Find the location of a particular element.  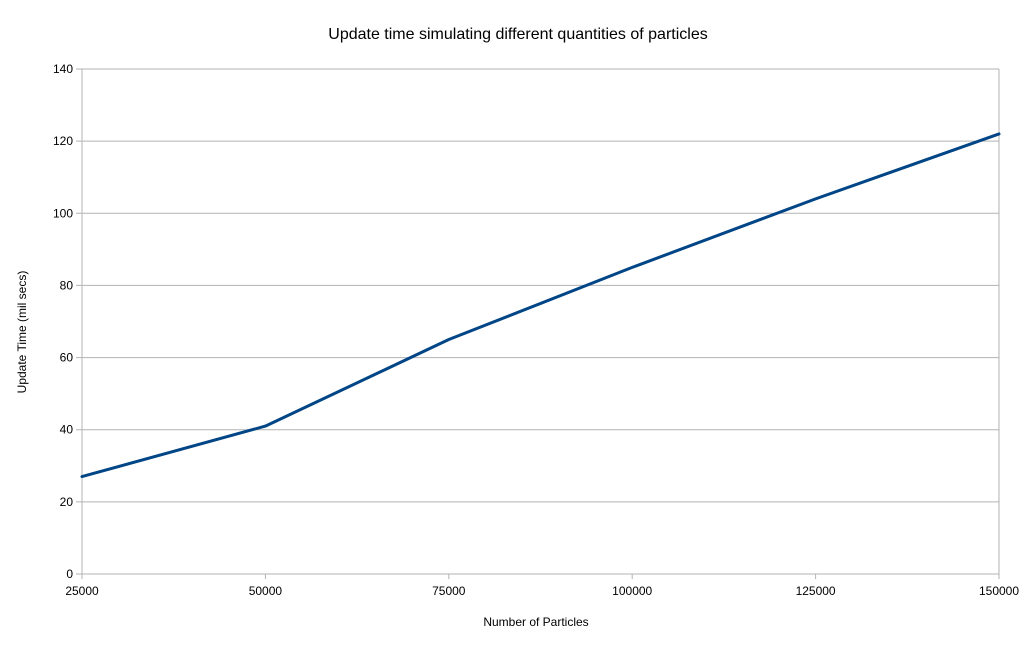

y-tick-label: 40 is located at coordinates (67, 430).